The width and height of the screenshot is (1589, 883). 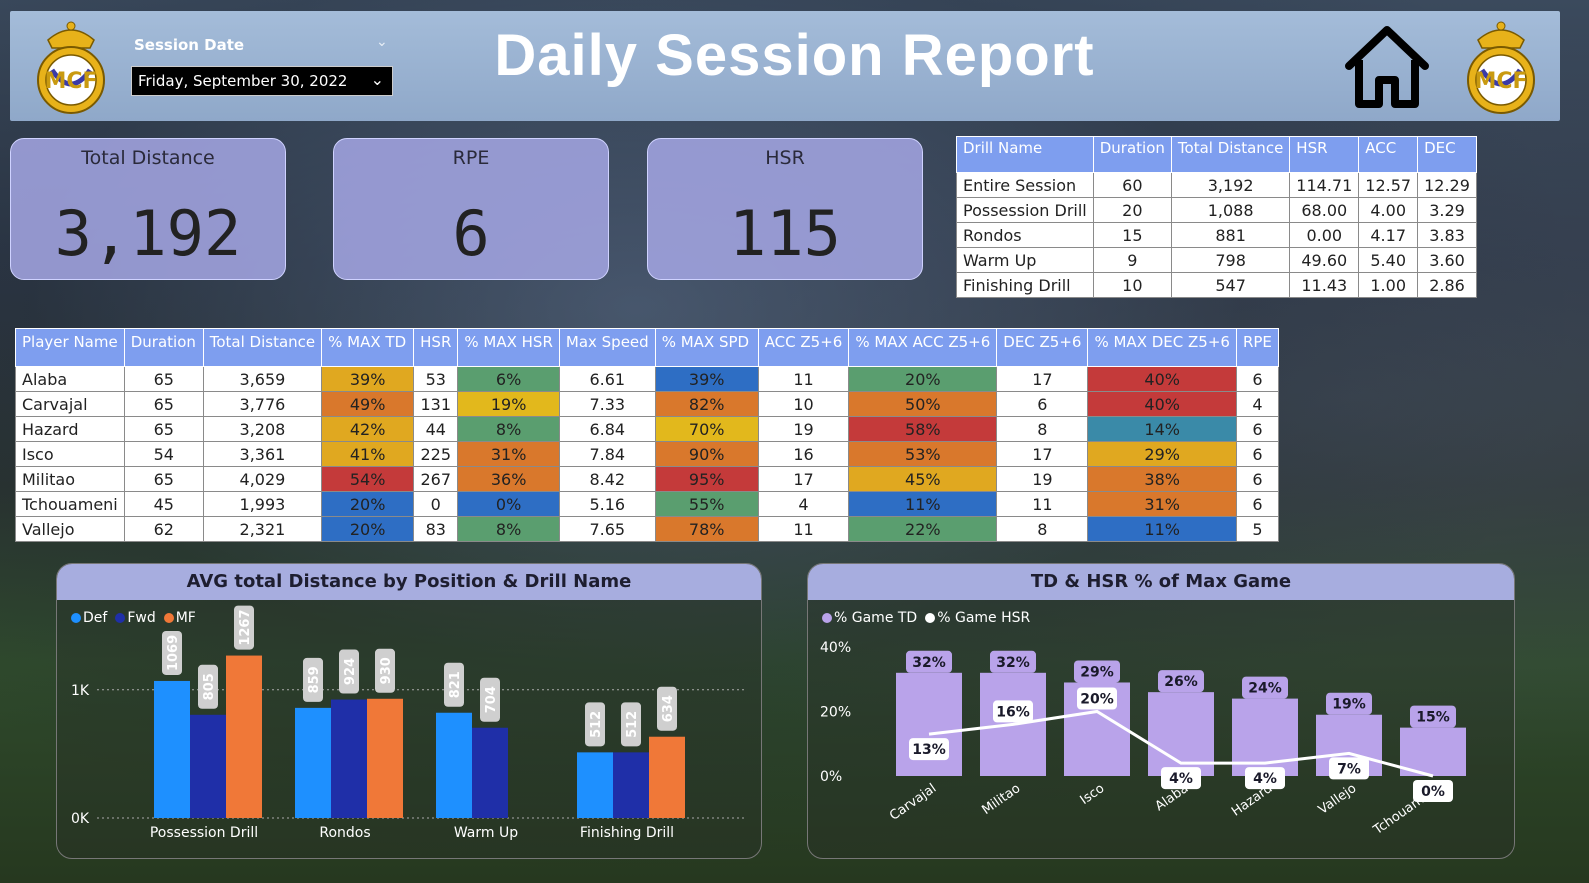 I want to click on data-label: 1069, so click(x=172, y=652).